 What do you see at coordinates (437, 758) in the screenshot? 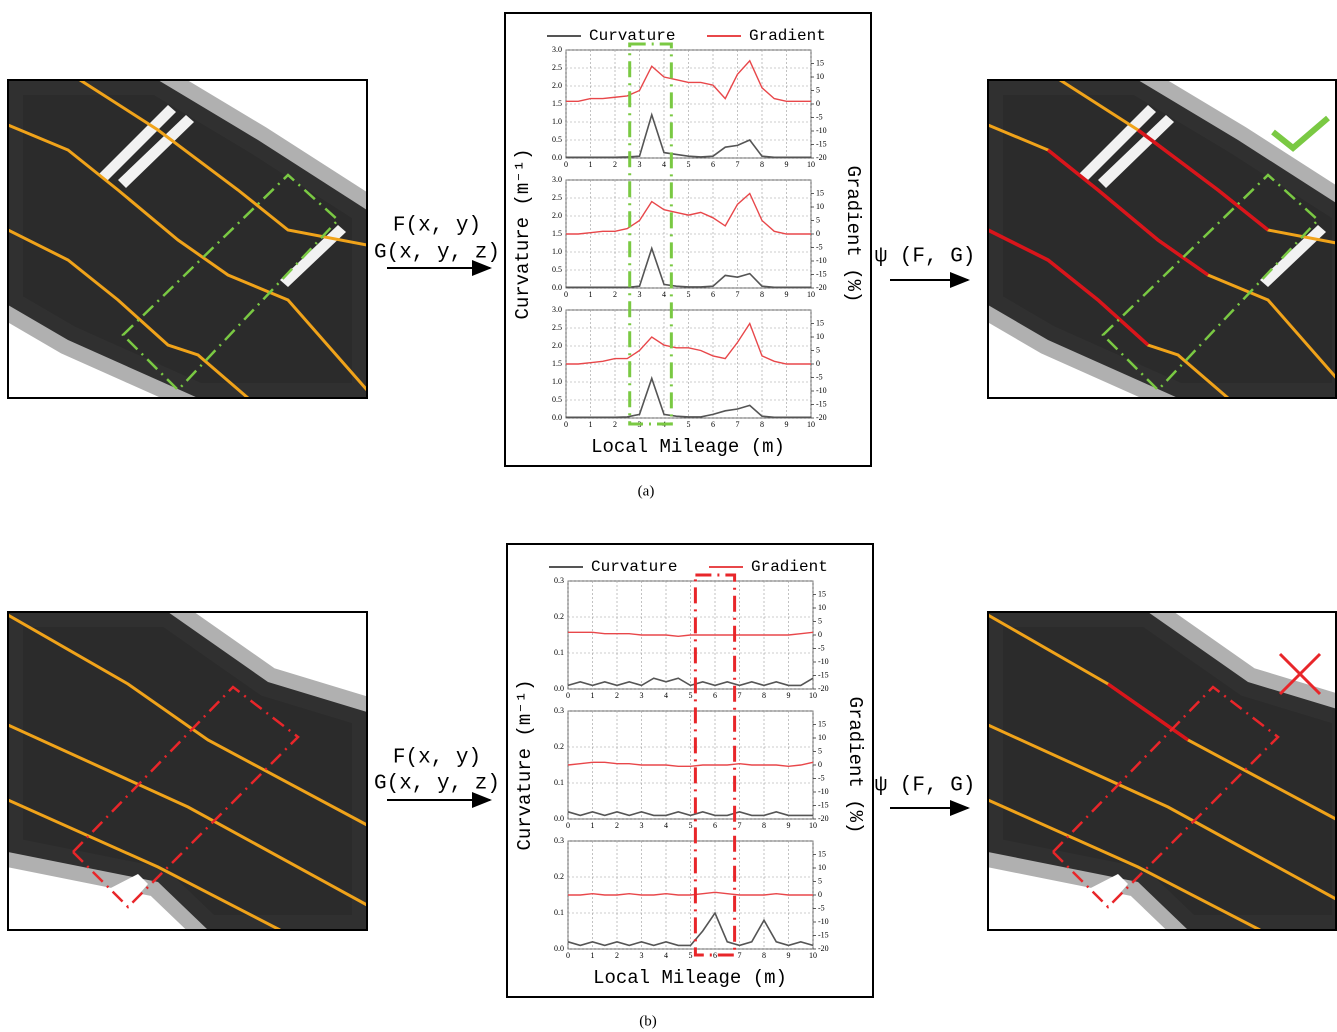
I see `arrow-label: F(x, y)` at bounding box center [437, 758].